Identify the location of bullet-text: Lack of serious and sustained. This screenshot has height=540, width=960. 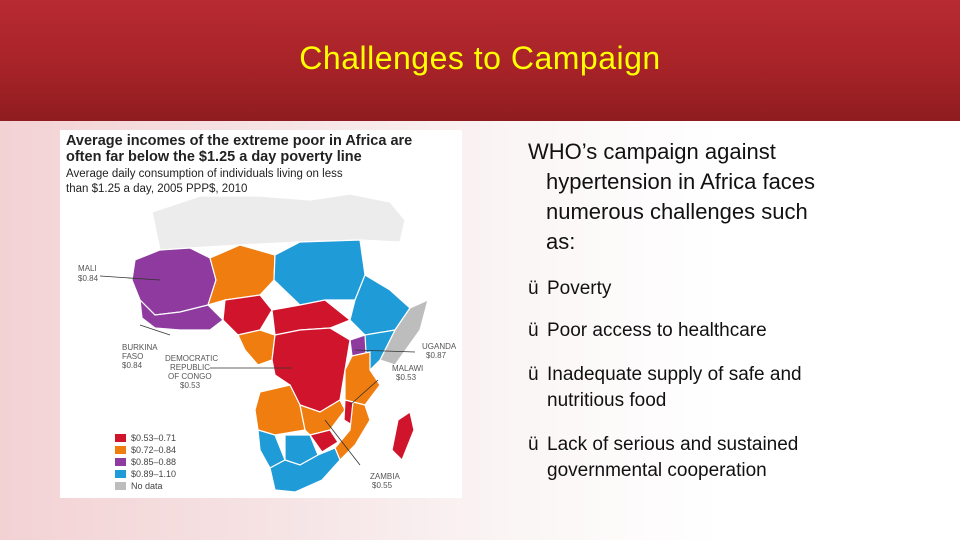
(673, 444).